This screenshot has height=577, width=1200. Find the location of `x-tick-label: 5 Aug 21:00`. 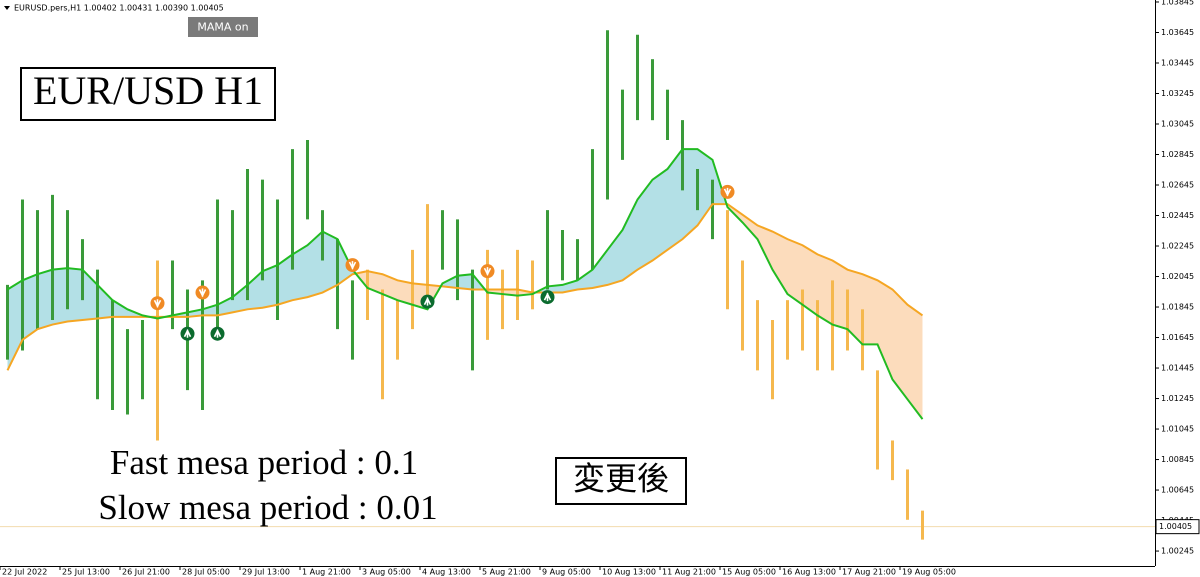

x-tick-label: 5 Aug 21:00 is located at coordinates (506, 572).